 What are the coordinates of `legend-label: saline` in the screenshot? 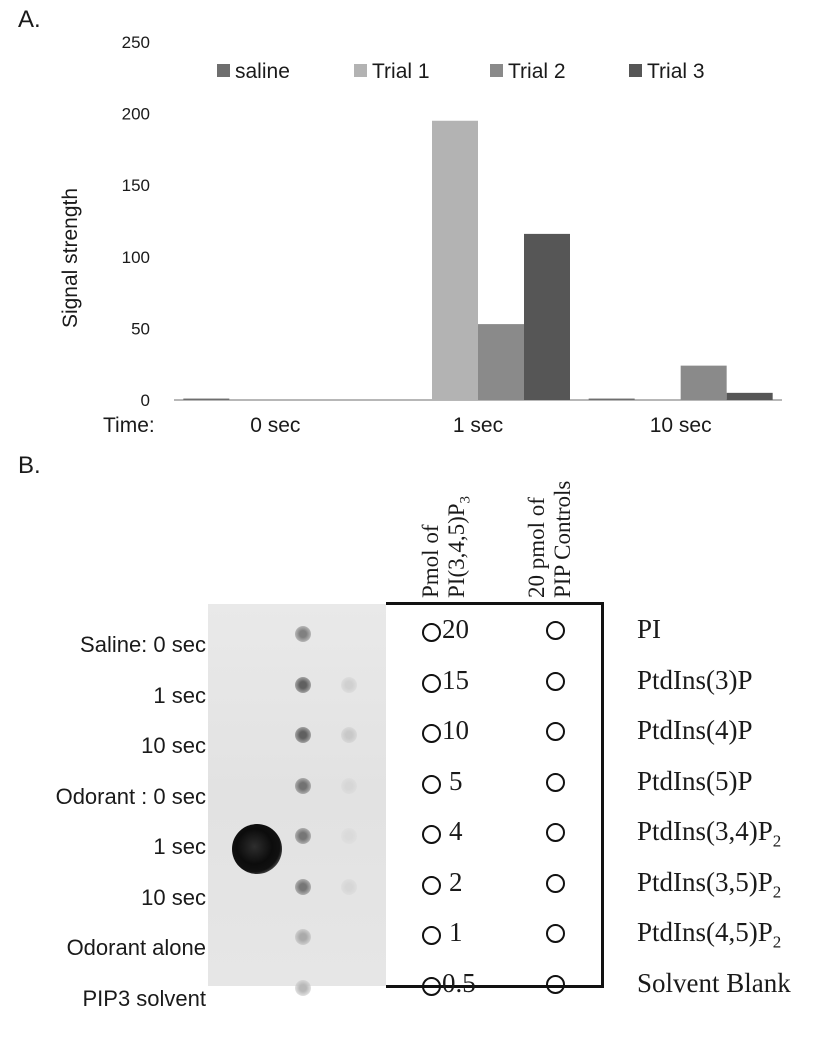 It's located at (262, 71).